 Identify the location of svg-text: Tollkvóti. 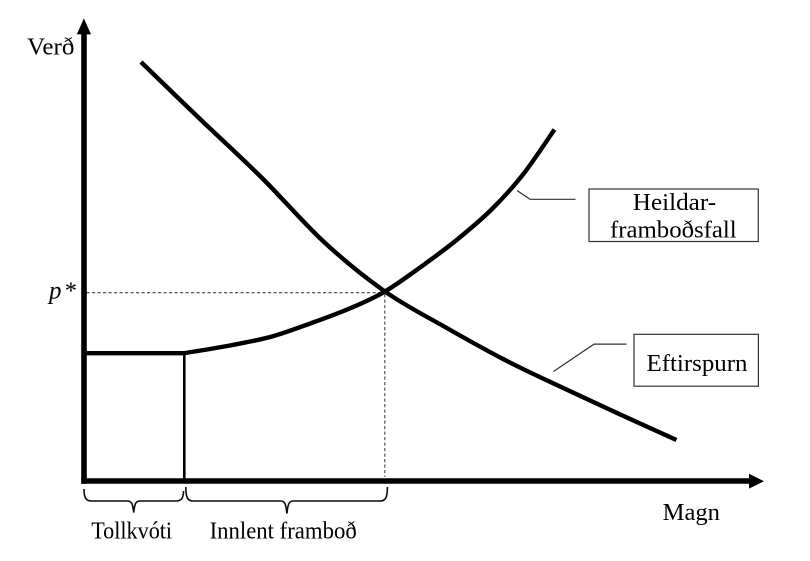
(131, 531).